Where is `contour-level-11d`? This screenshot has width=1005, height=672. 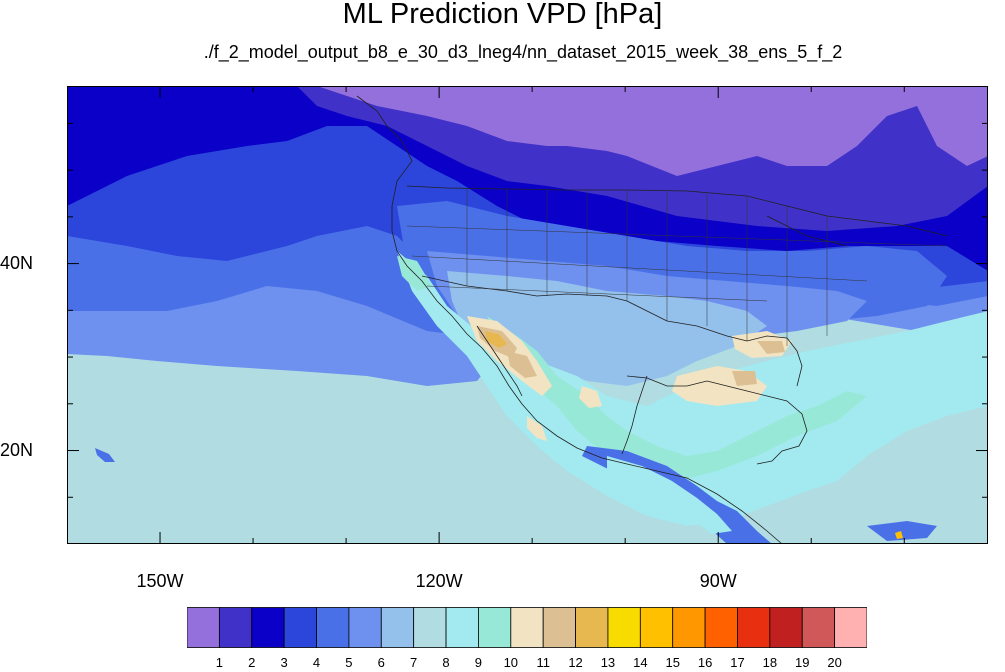 contour-level-11d is located at coordinates (744, 378).